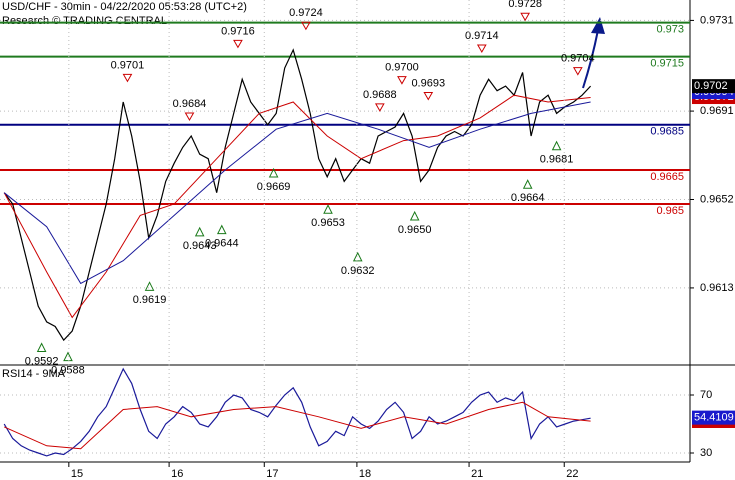 The width and height of the screenshot is (735, 480). What do you see at coordinates (667, 64) in the screenshot?
I see `level-label: 0.9715` at bounding box center [667, 64].